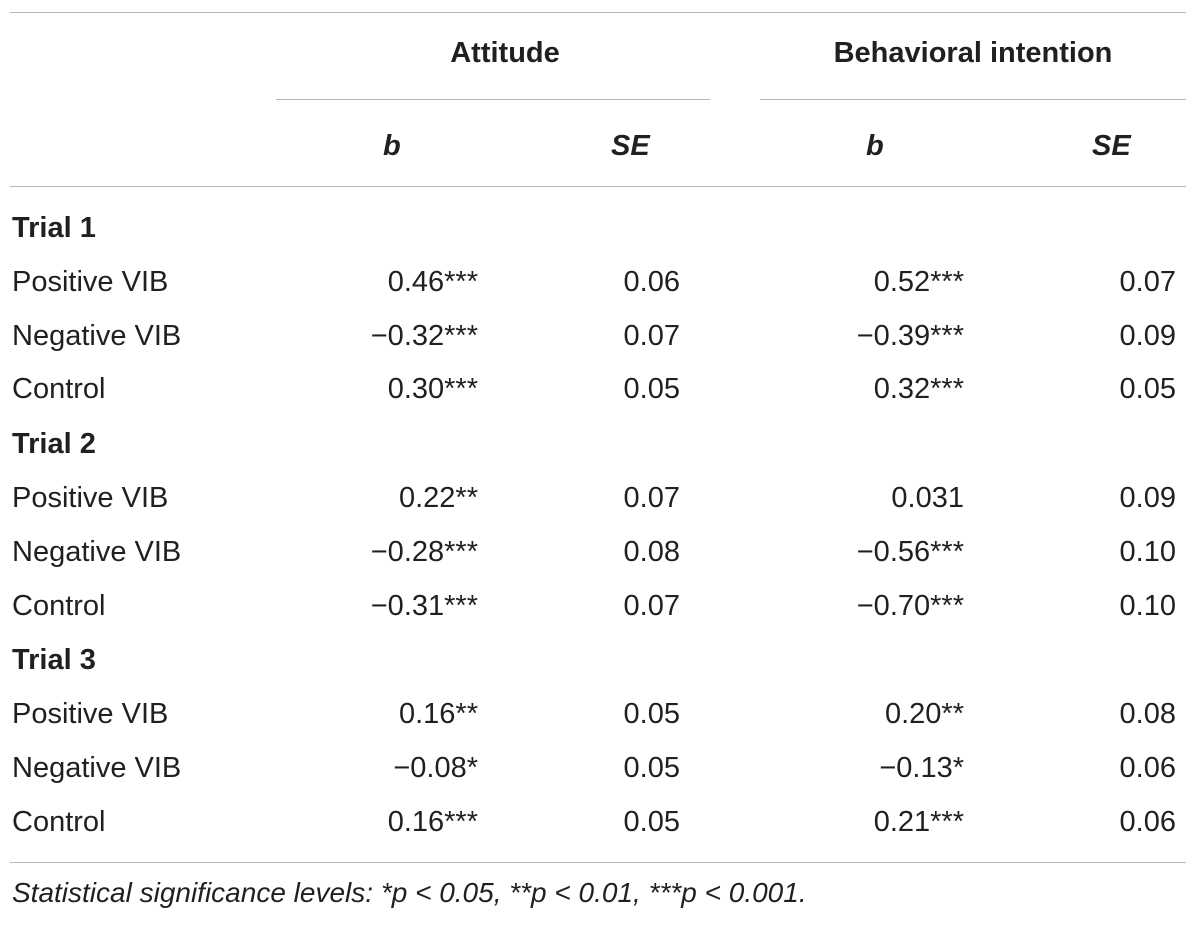  What do you see at coordinates (54, 444) in the screenshot?
I see `section-title: Trial 2` at bounding box center [54, 444].